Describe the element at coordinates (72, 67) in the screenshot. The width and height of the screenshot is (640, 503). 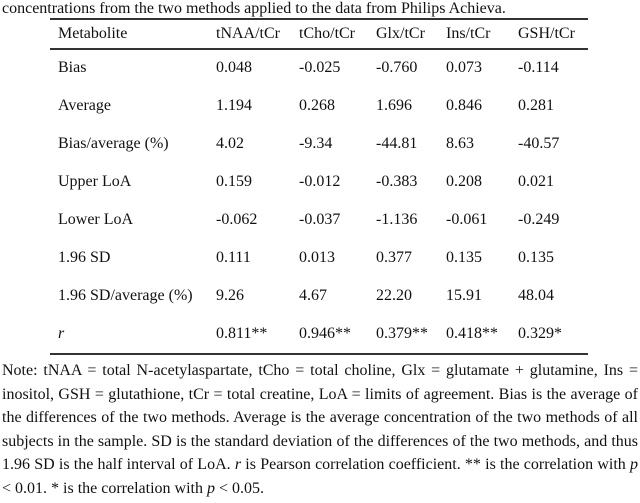
I see `row-label: Bias` at that location.